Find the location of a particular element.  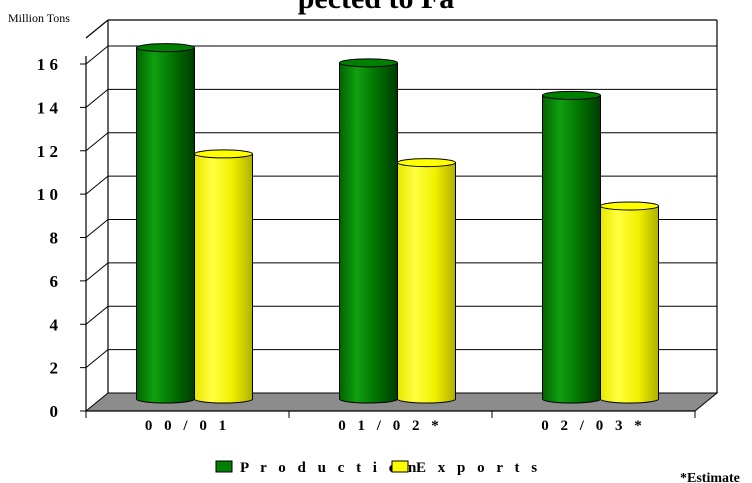

x-tick-label: 0 2 / 0 3 * is located at coordinates (593, 426).